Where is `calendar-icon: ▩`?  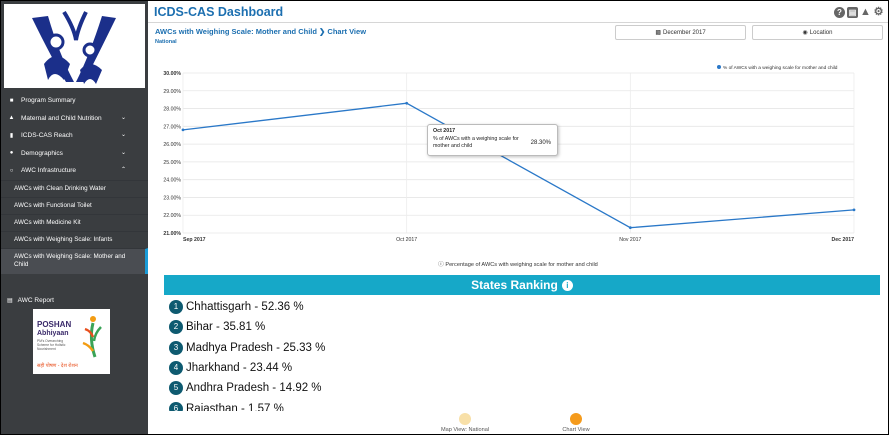 calendar-icon: ▩ is located at coordinates (658, 33).